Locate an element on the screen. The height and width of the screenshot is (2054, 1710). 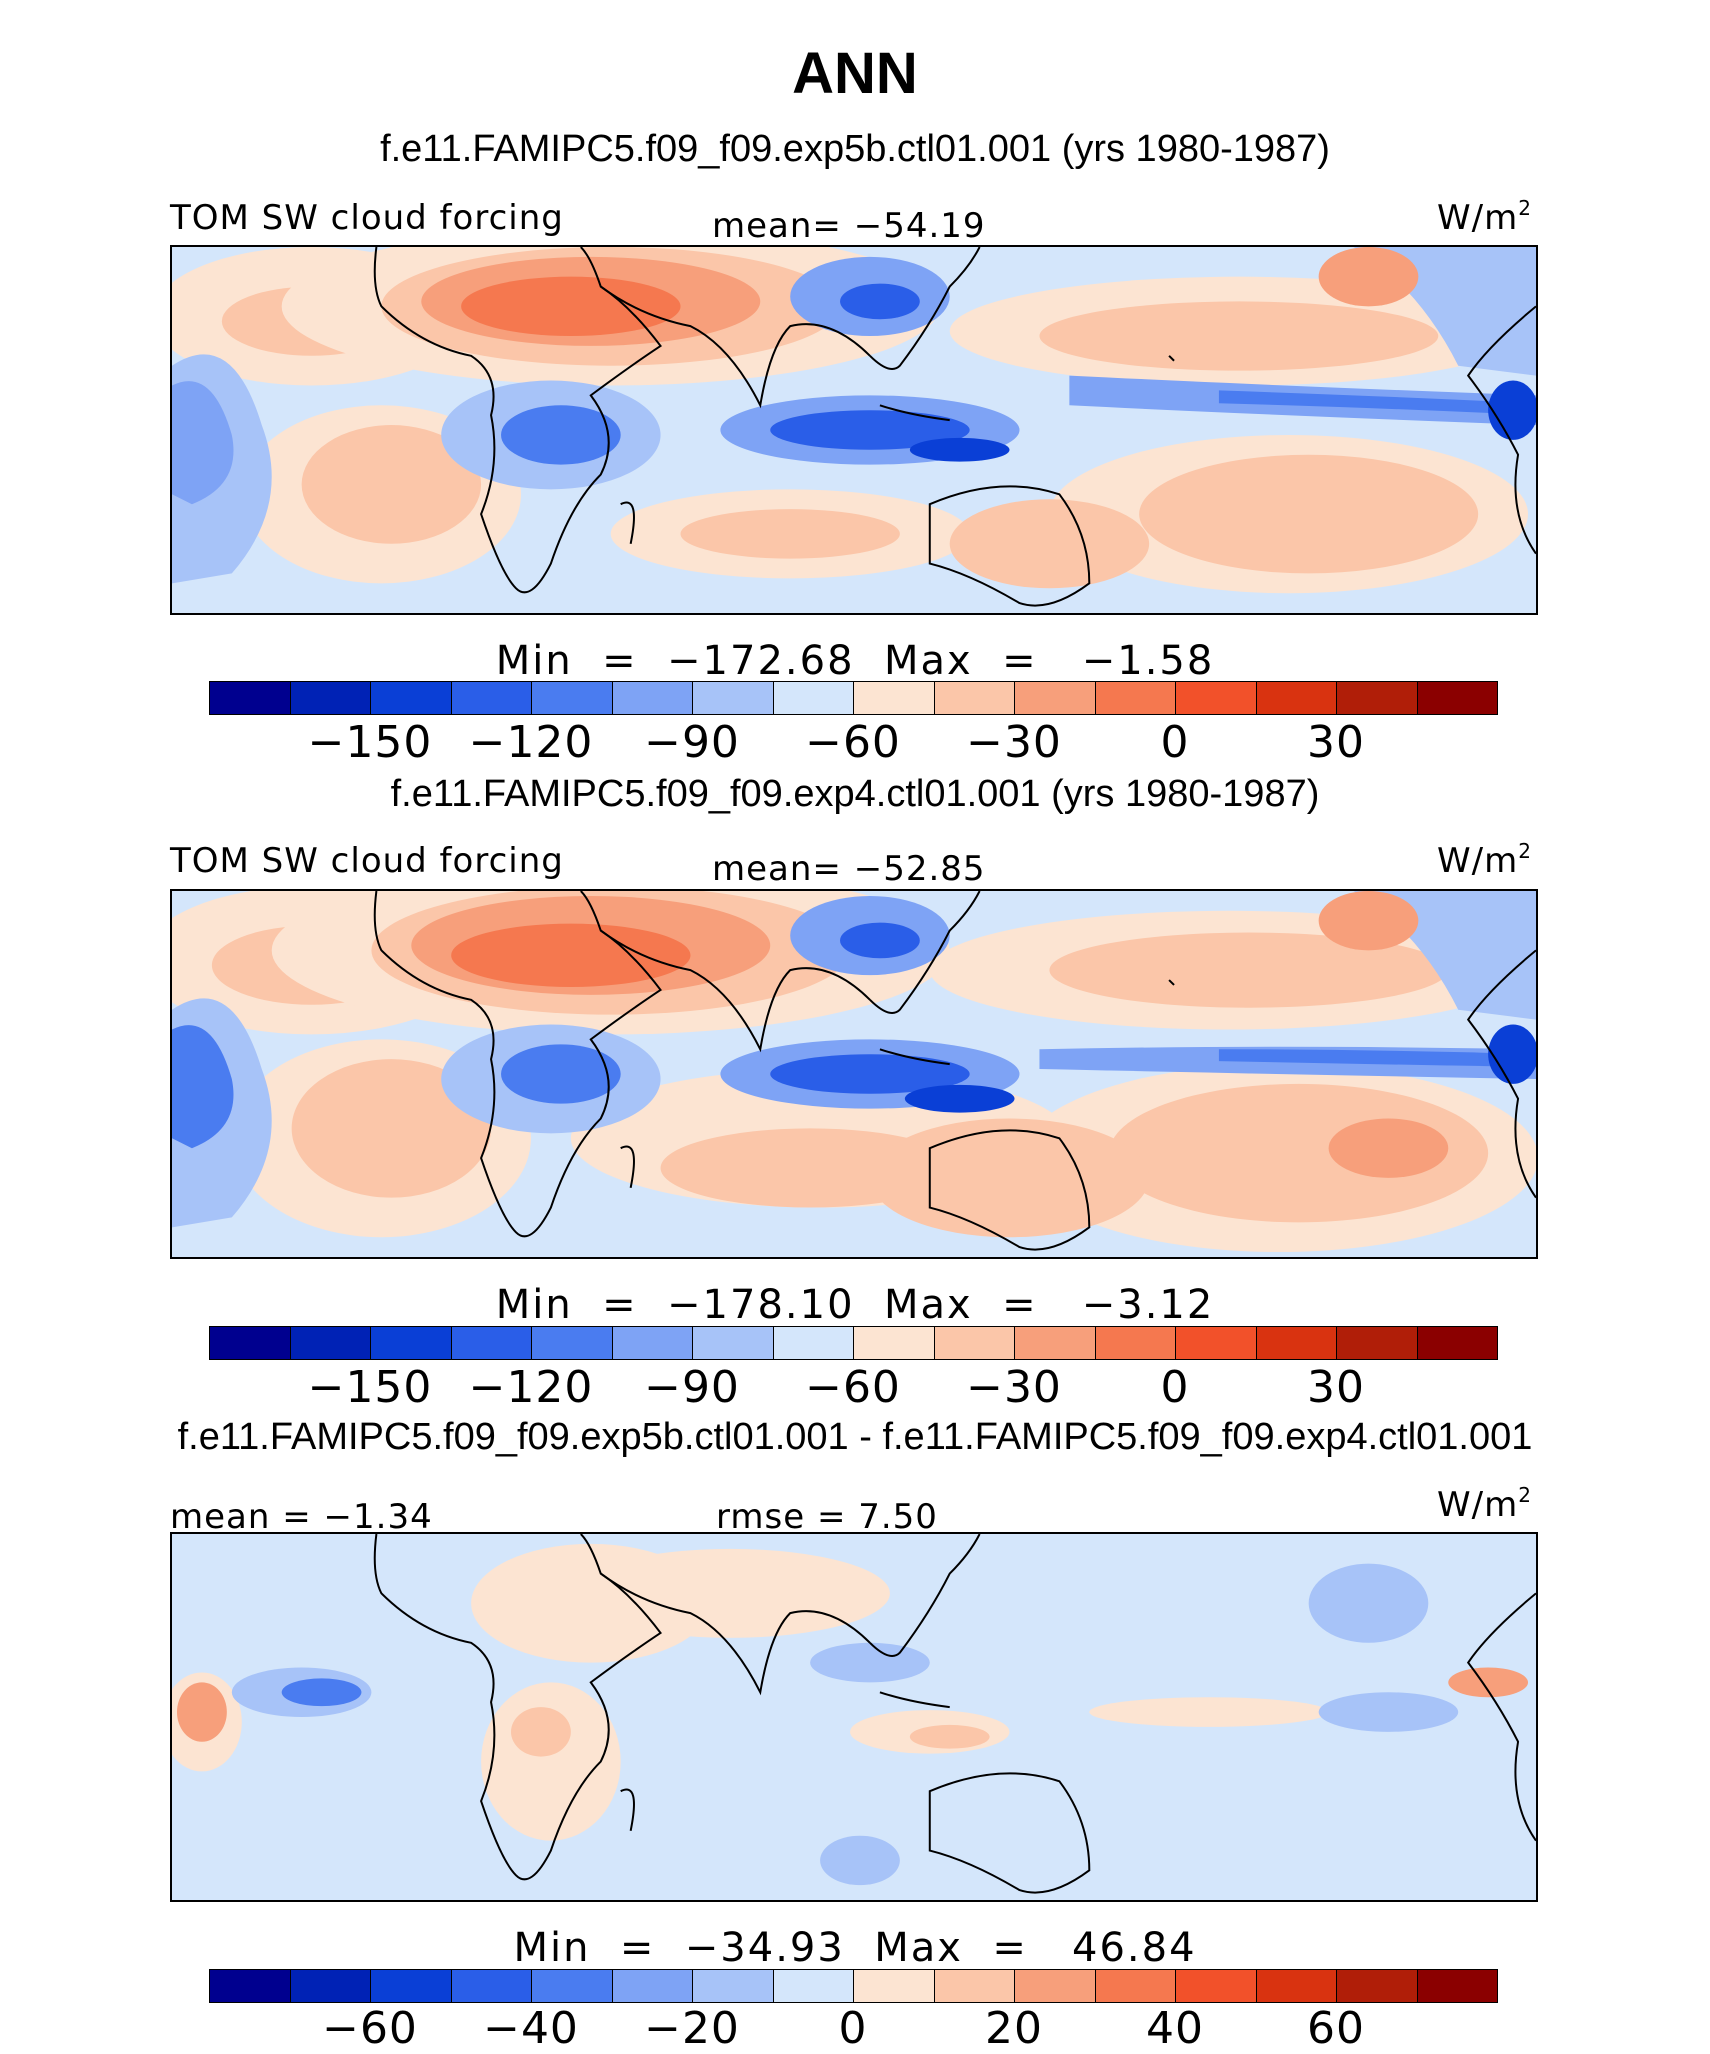
panel2-colorbar is located at coordinates (853, 1343).